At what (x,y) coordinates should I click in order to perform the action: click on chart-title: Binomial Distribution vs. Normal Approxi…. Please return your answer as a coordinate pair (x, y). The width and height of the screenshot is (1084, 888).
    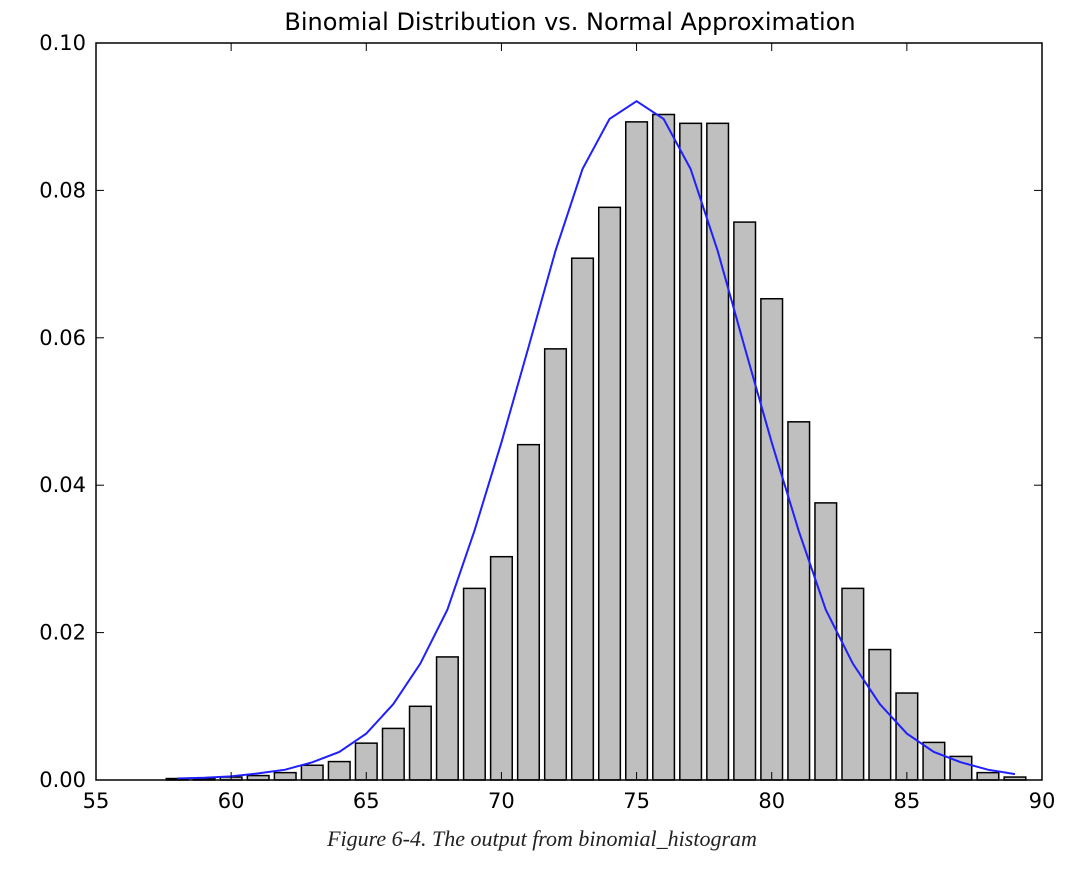
    Looking at the image, I should click on (569, 22).